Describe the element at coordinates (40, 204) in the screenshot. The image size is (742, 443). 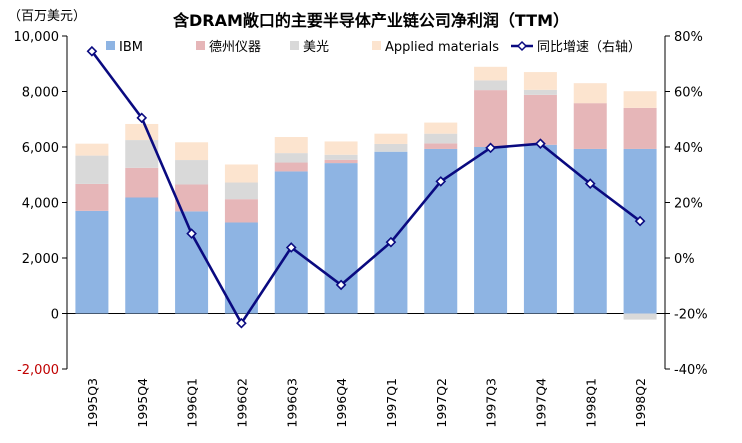
I see `y-left-tick-label: 4,000` at that location.